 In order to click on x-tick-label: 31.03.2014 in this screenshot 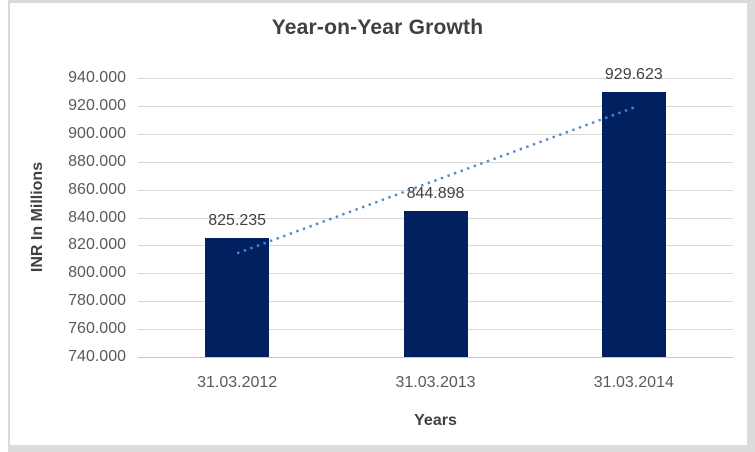, I will do `click(633, 382)`.